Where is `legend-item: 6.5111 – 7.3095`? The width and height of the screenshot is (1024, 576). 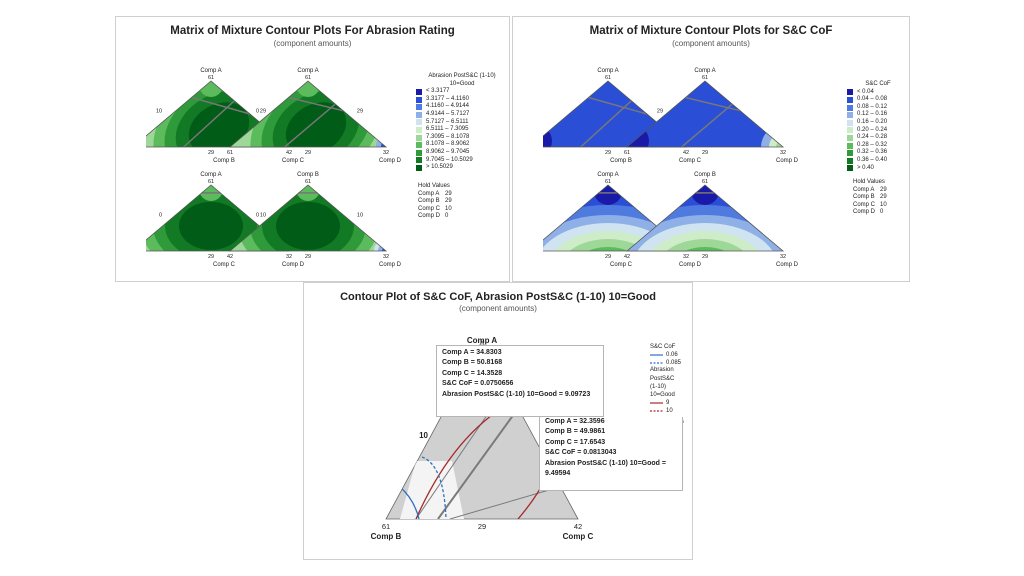
legend-item: 6.5111 – 7.3095 is located at coordinates (462, 130).